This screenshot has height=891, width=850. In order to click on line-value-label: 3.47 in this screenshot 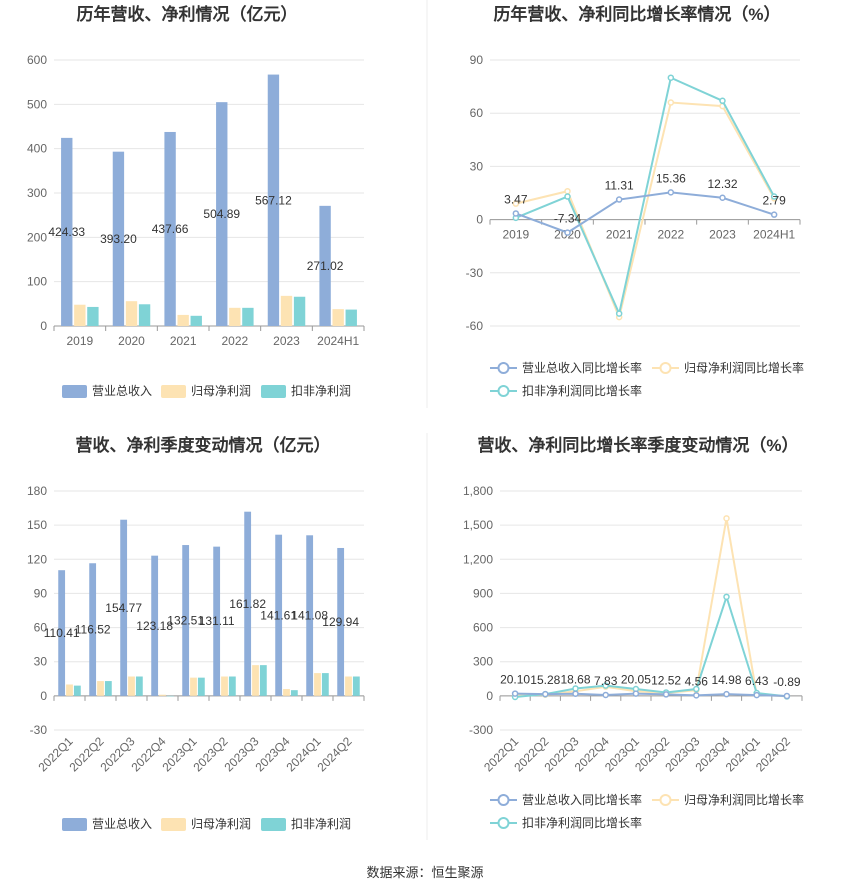, I will do `click(516, 199)`.